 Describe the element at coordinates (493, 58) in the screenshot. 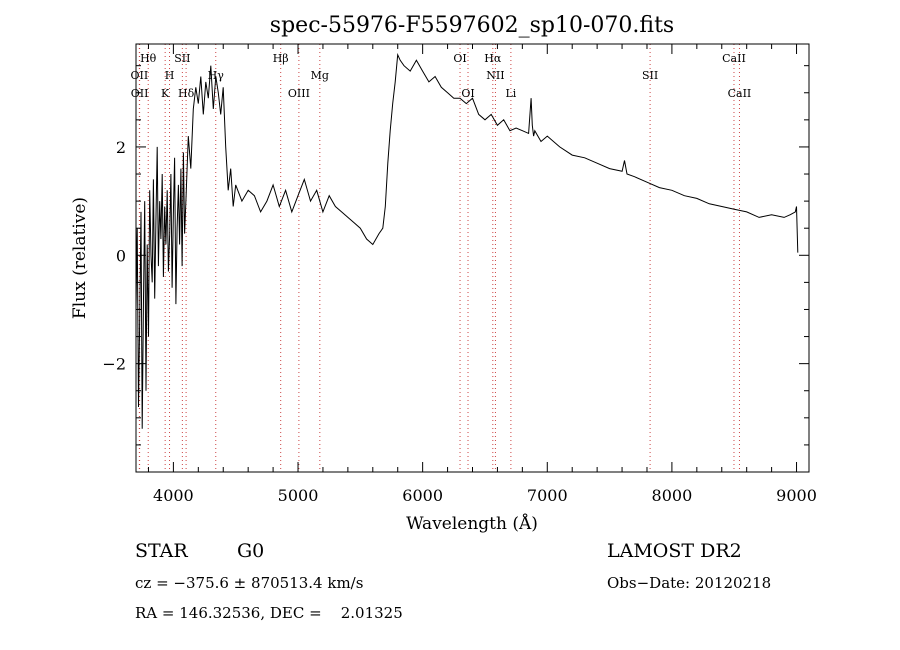

I see `spectral-line-label: Hα` at that location.